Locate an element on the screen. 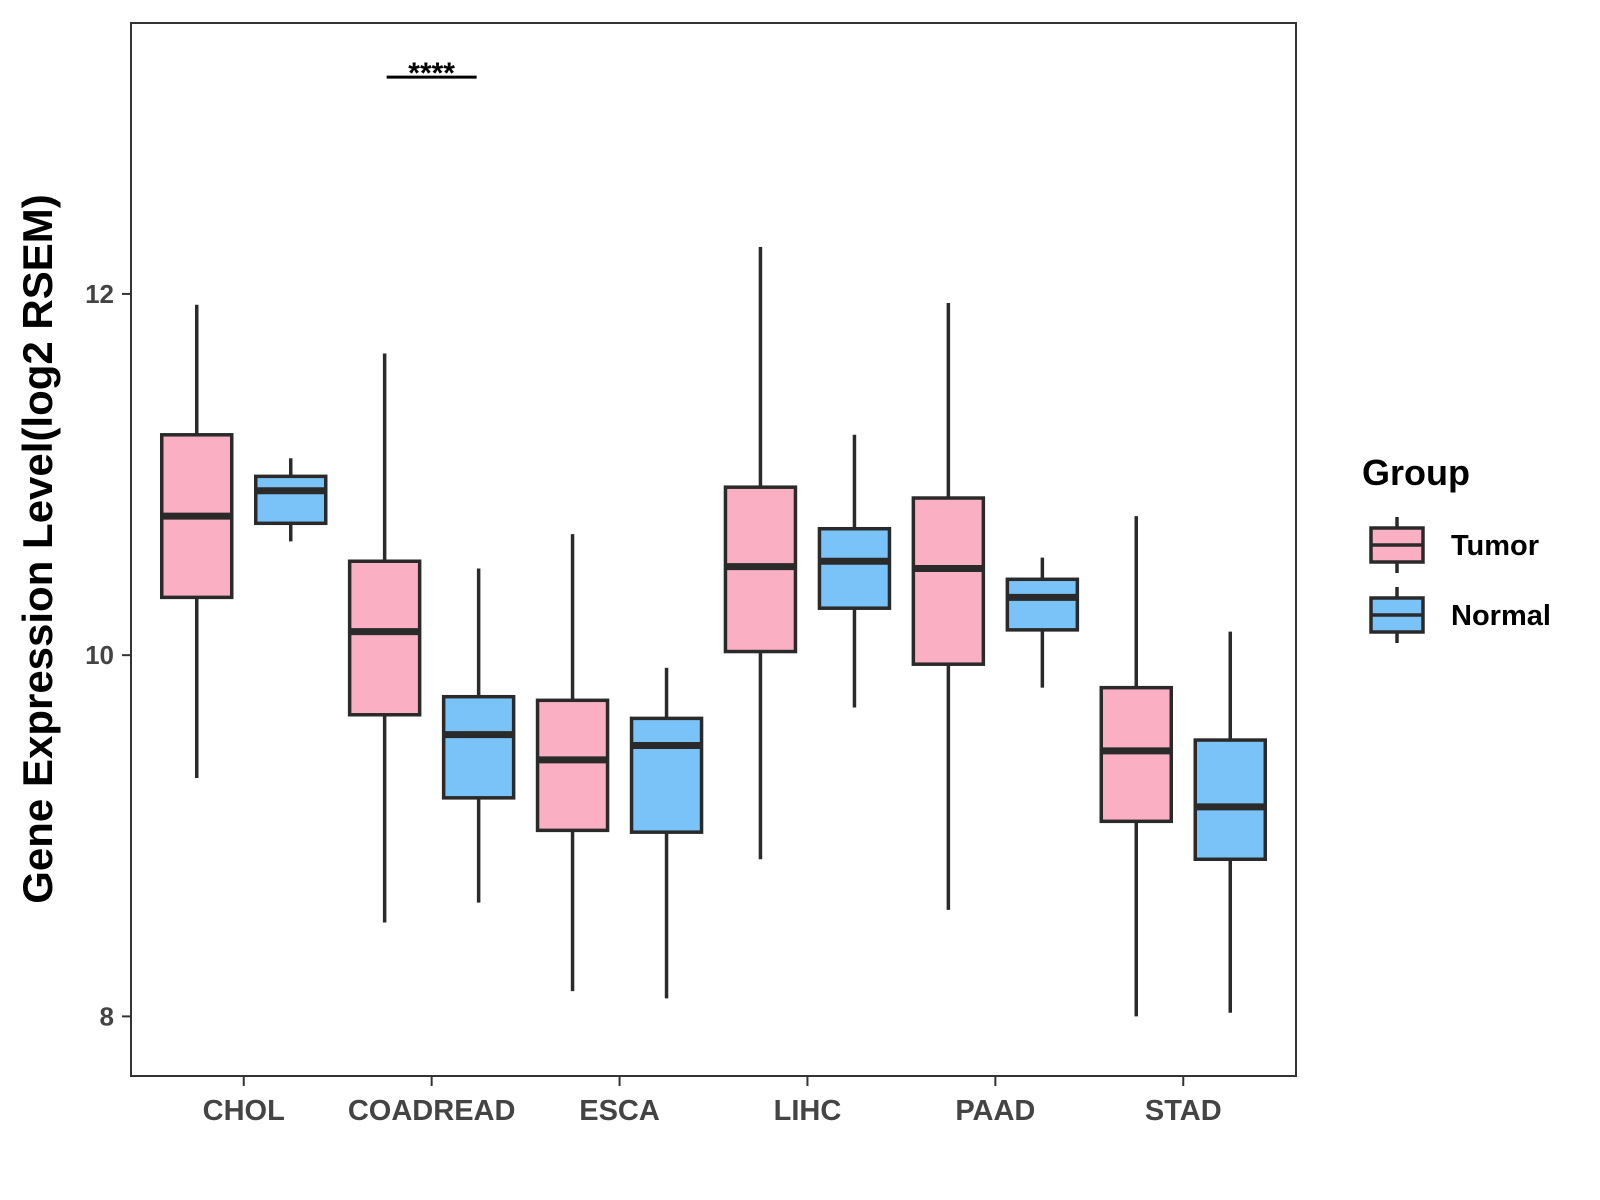 Image resolution: width=1600 pixels, height=1200 pixels. box-tumor-coadread is located at coordinates (384, 638).